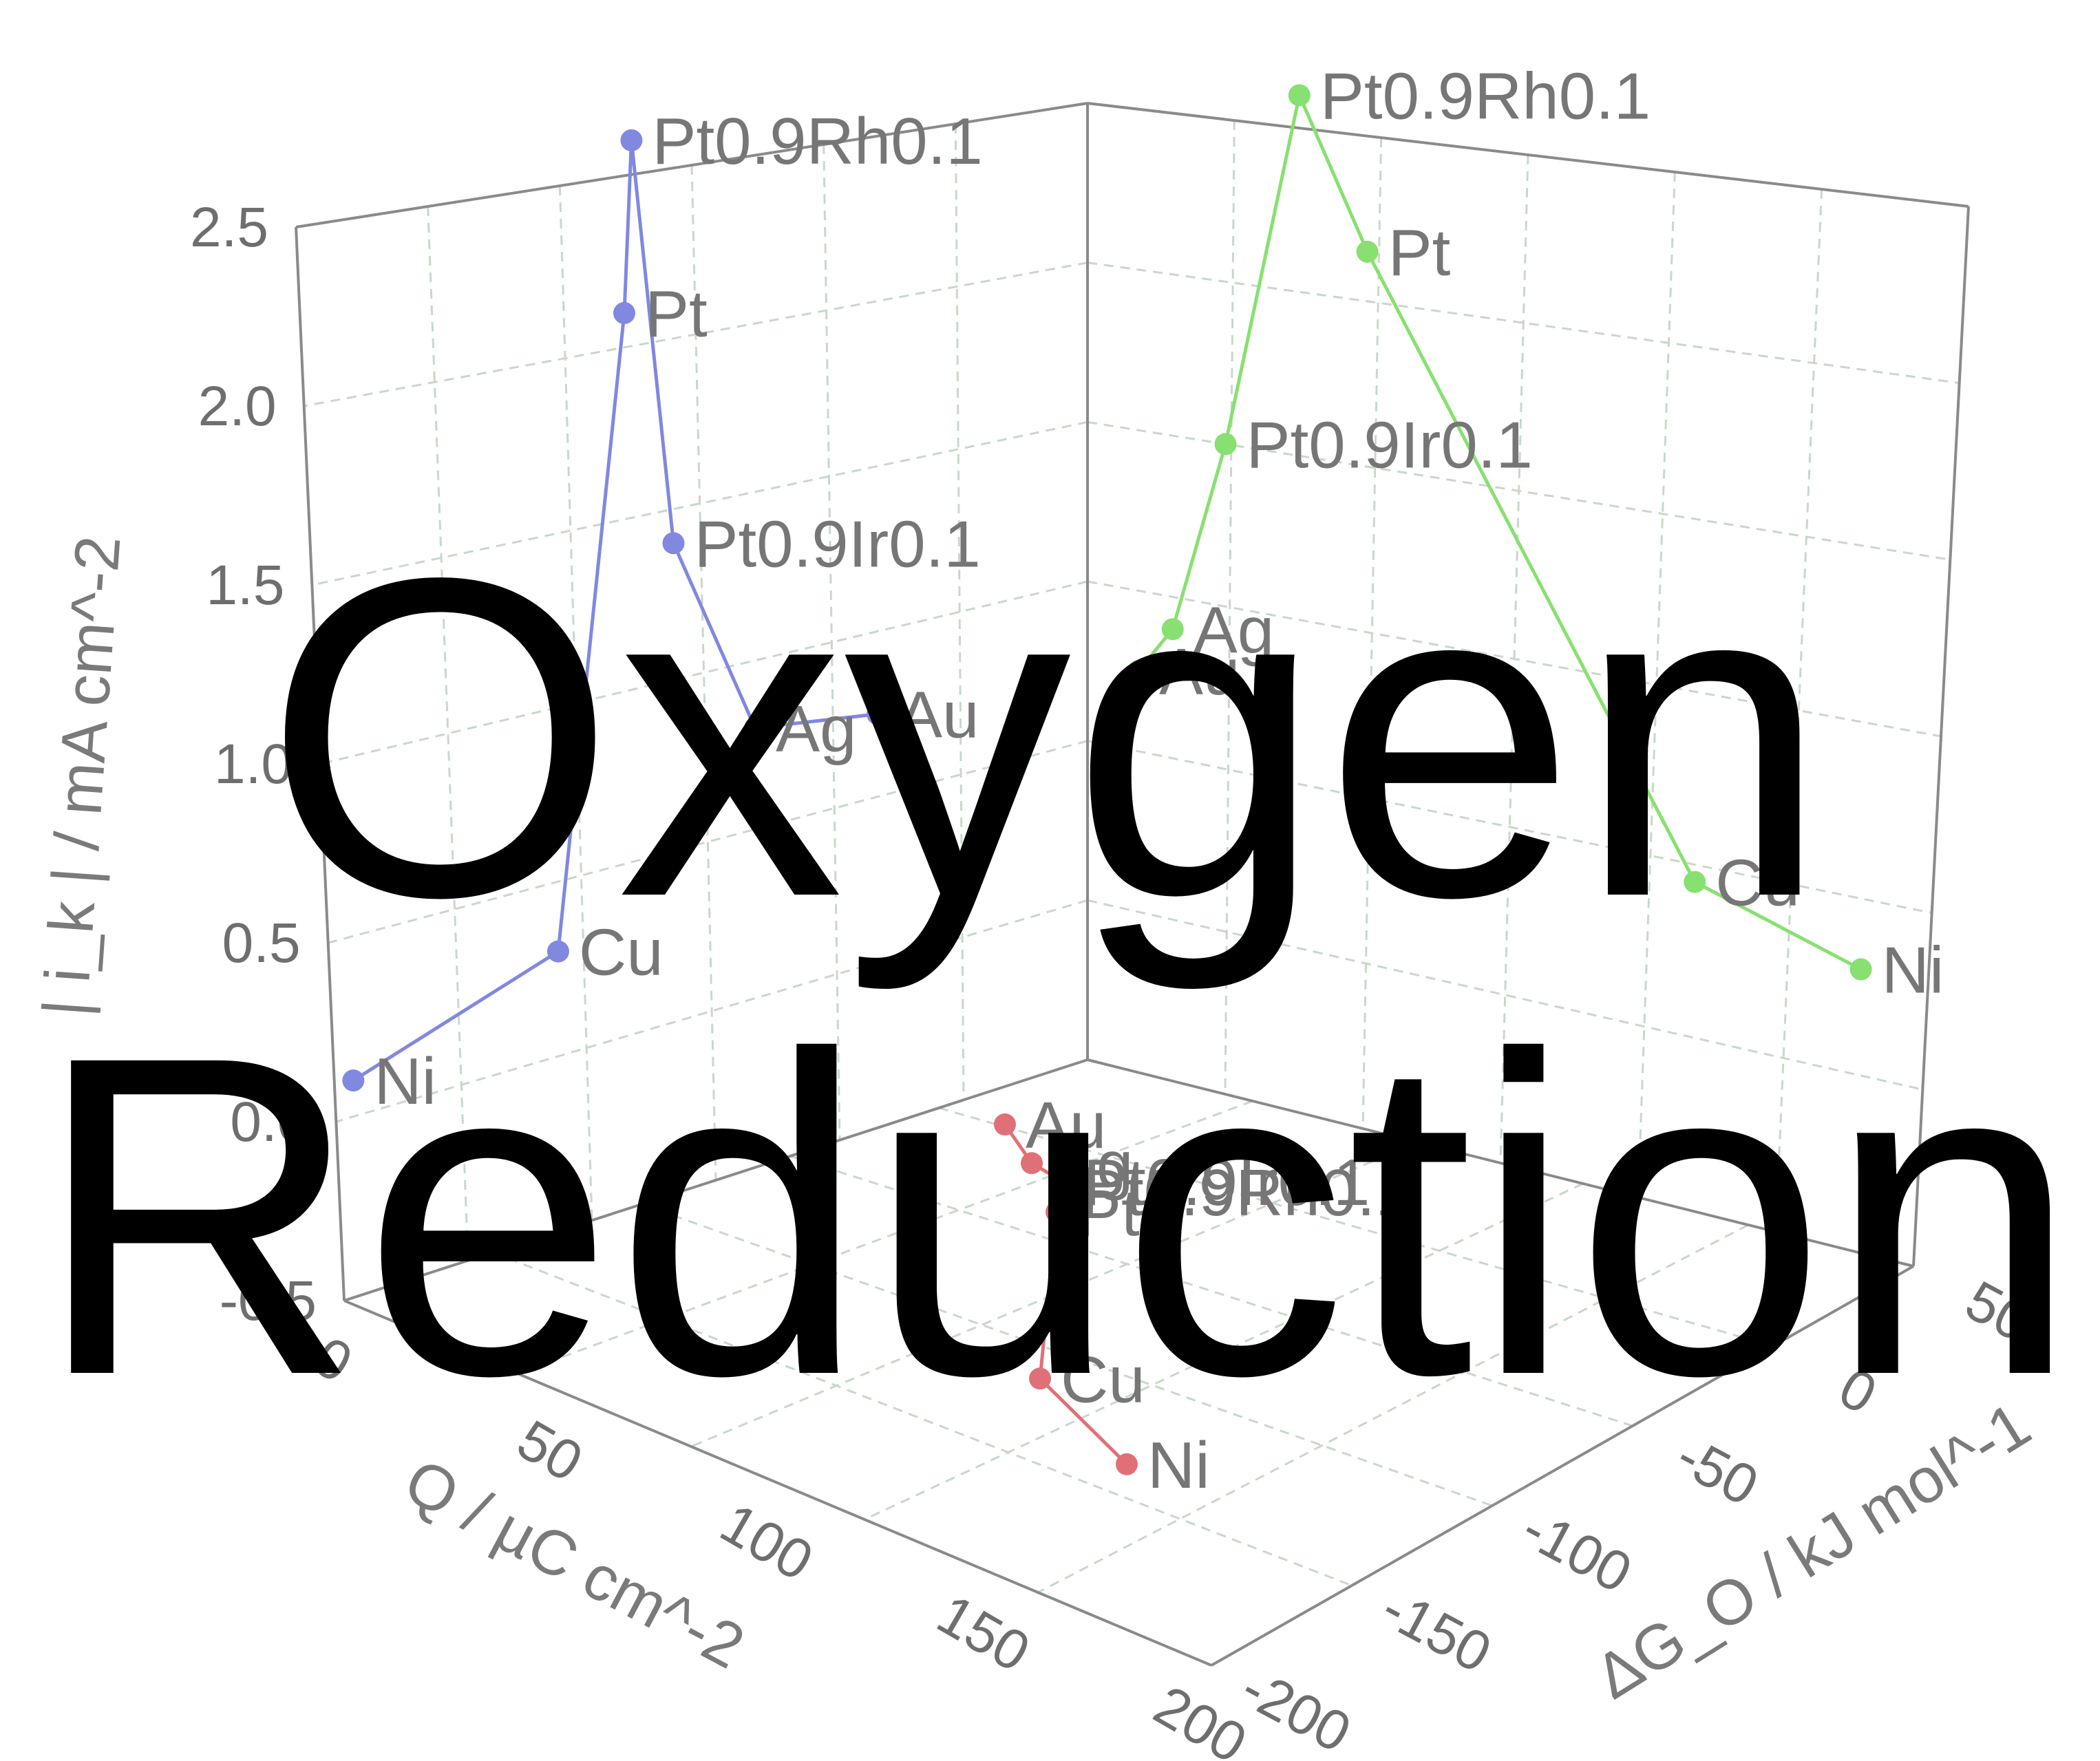  I want to click on y-tick-label: -150, so click(1436, 1631).